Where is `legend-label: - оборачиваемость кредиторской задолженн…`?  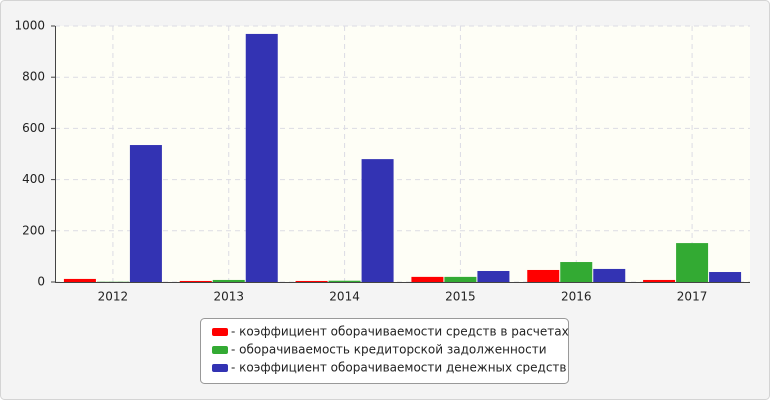
legend-label: - оборачиваемость кредиторской задолженн… is located at coordinates (389, 350).